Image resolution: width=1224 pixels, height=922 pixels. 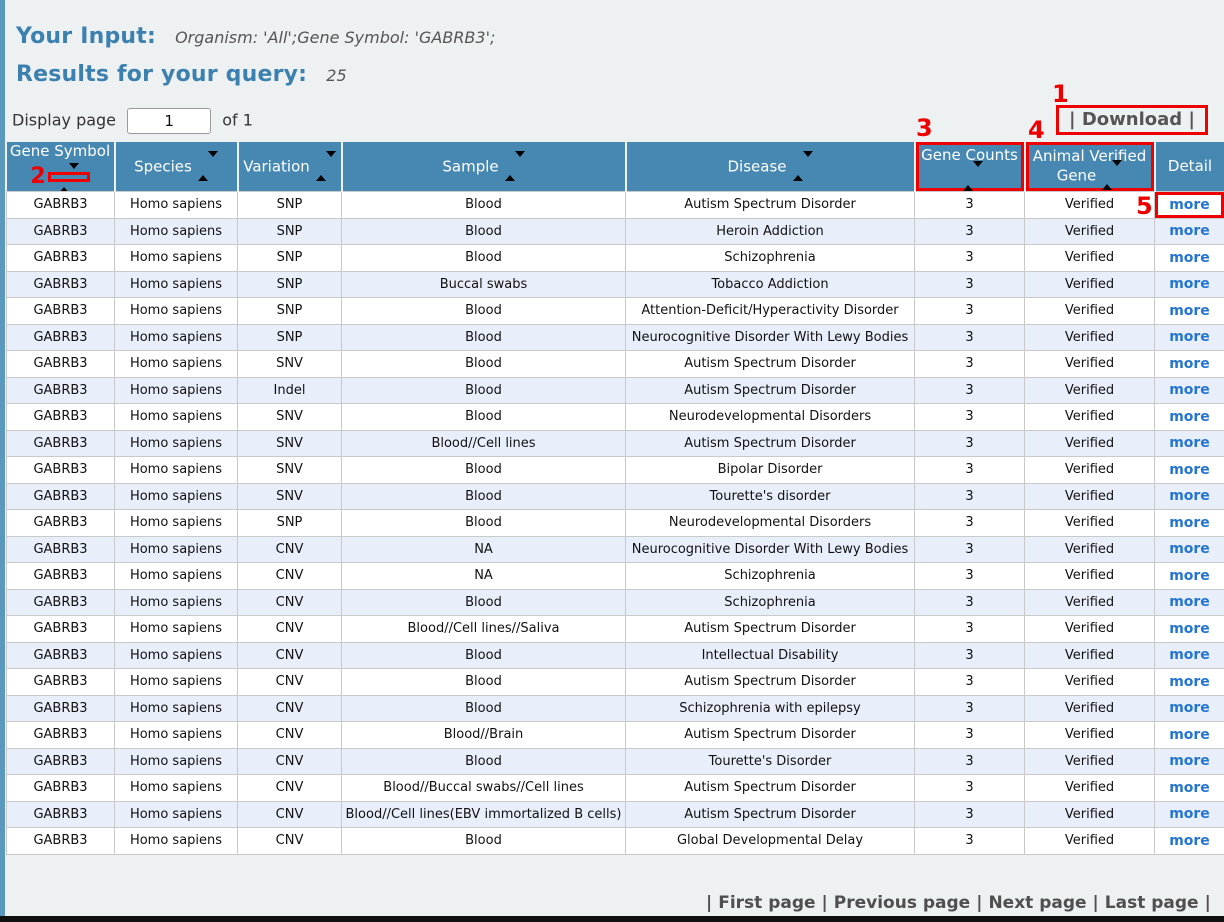 What do you see at coordinates (770, 655) in the screenshot?
I see `cell-disease: Intellectual Disability` at bounding box center [770, 655].